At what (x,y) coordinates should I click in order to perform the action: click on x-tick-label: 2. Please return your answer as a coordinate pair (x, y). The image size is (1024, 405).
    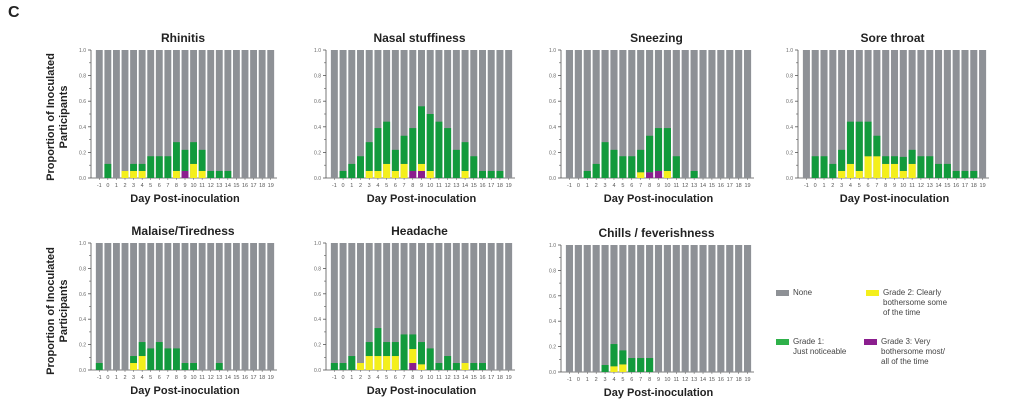
    Looking at the image, I should click on (832, 186).